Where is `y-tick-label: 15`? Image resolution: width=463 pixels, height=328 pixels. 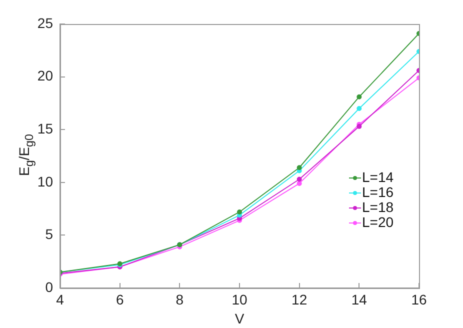 y-tick-label: 15 is located at coordinates (45, 128).